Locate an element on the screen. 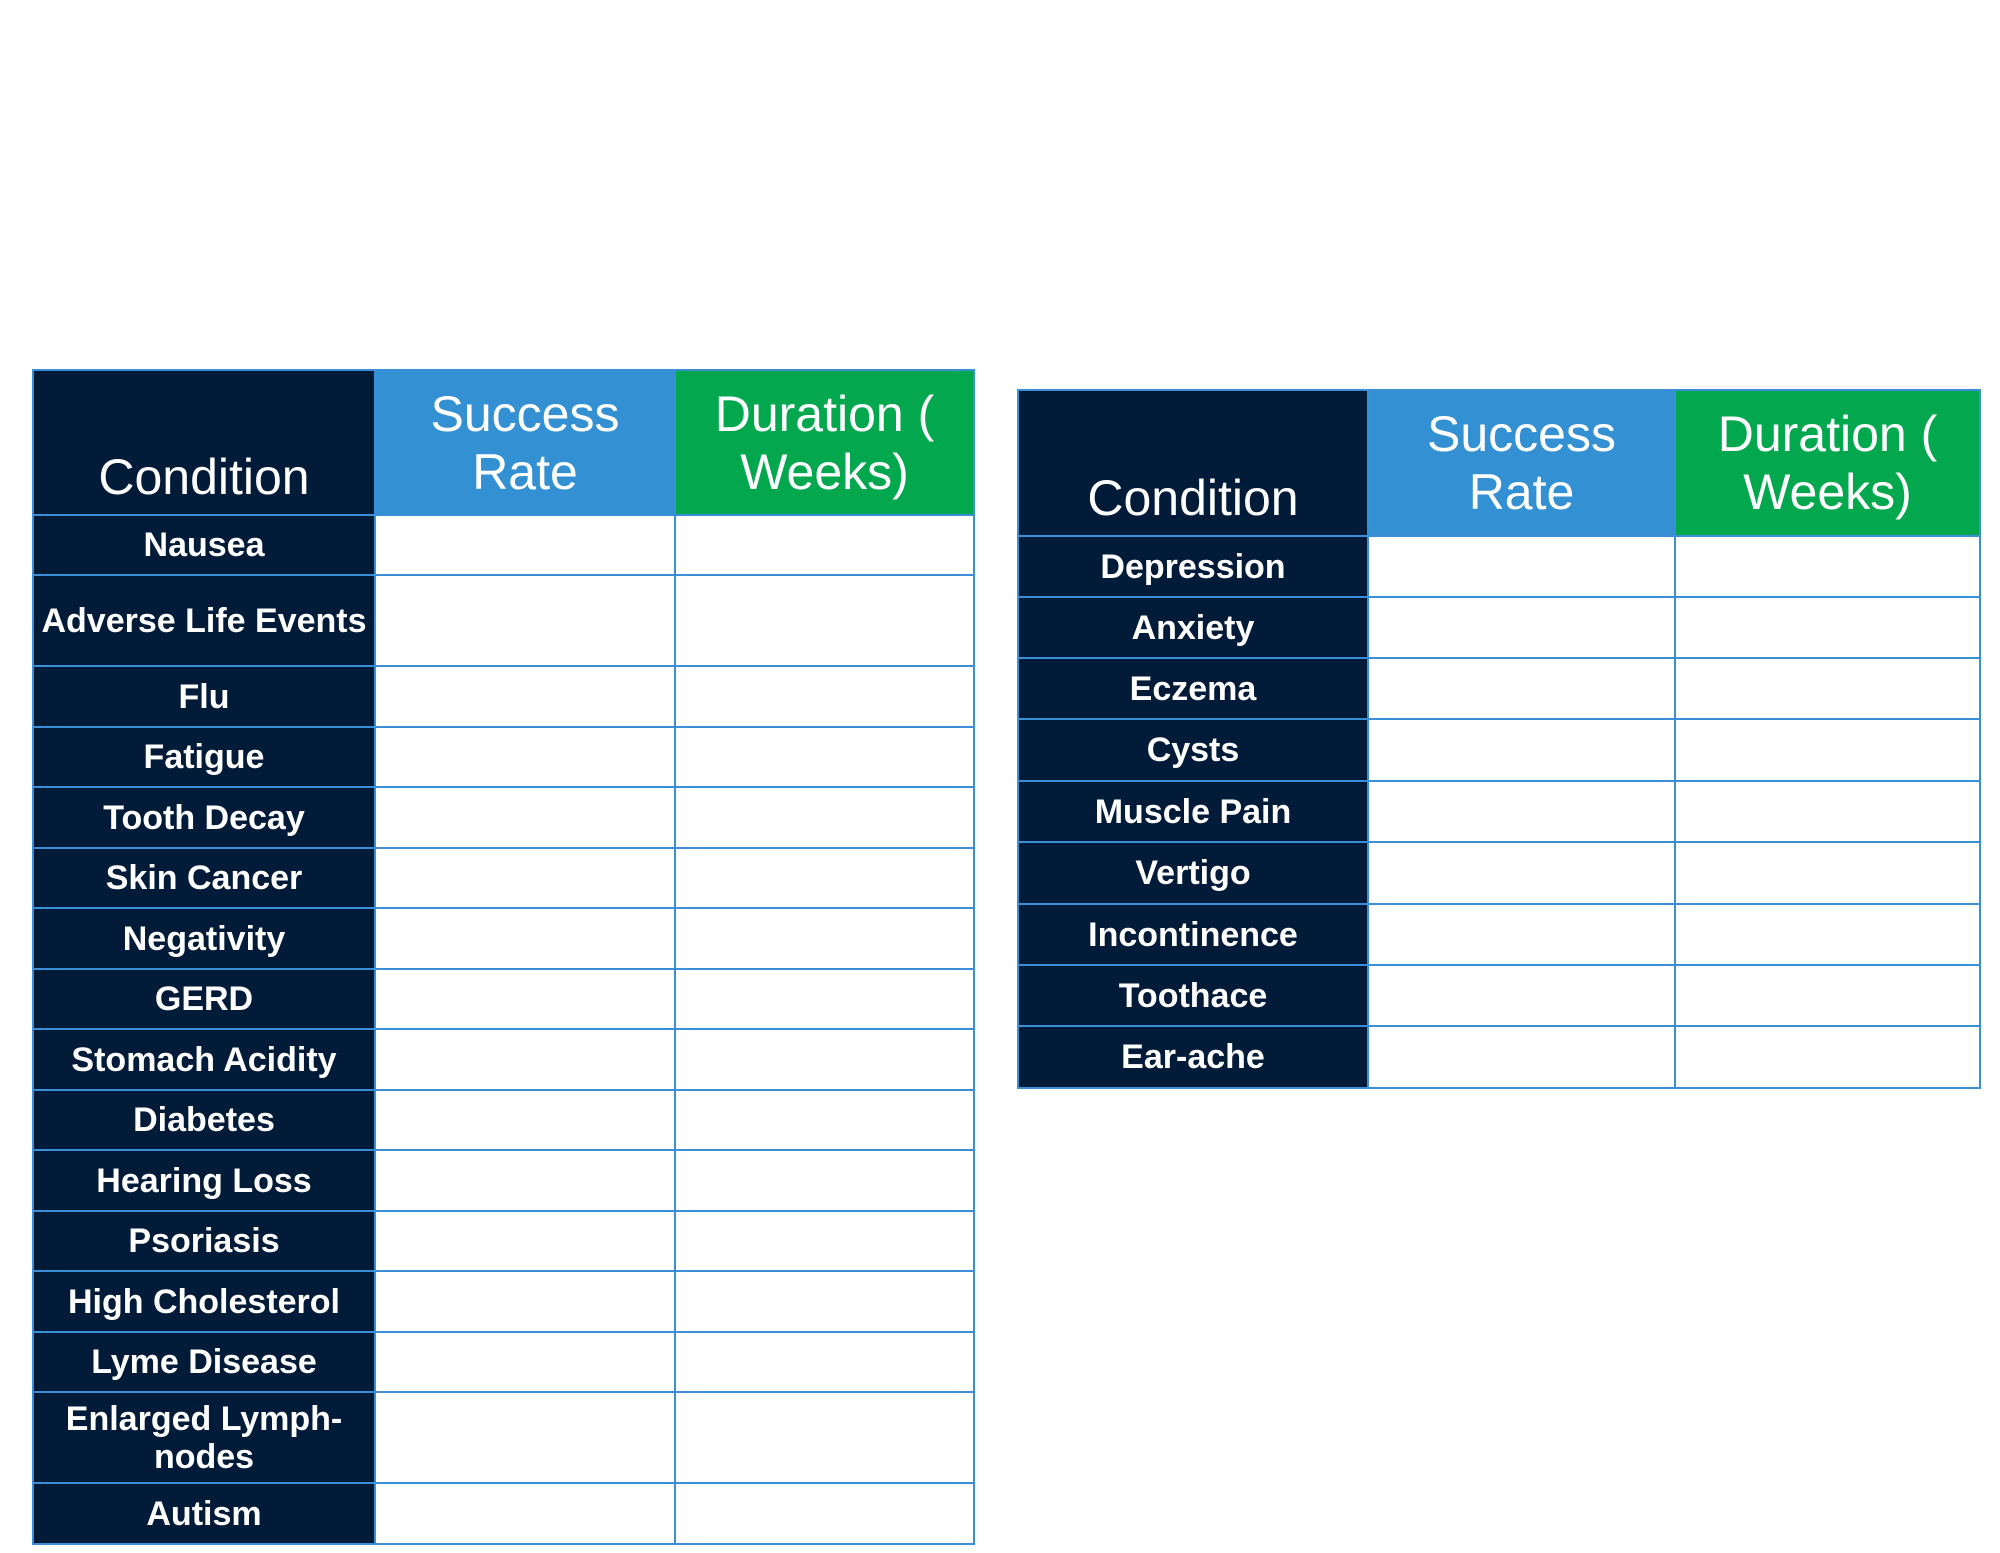  condition-cell: Flu is located at coordinates (204, 696).